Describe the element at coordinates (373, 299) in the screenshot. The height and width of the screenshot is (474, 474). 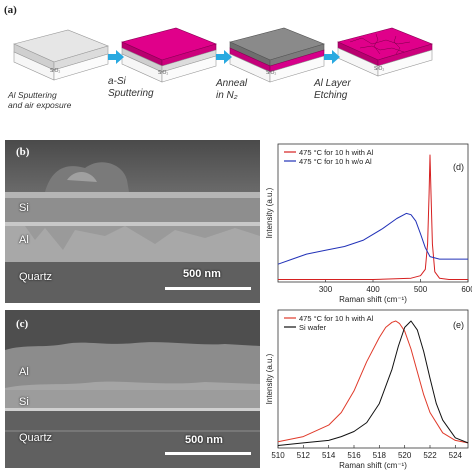
I see `chart-d-xlabel: Raman shift (cm⁻¹)` at that location.